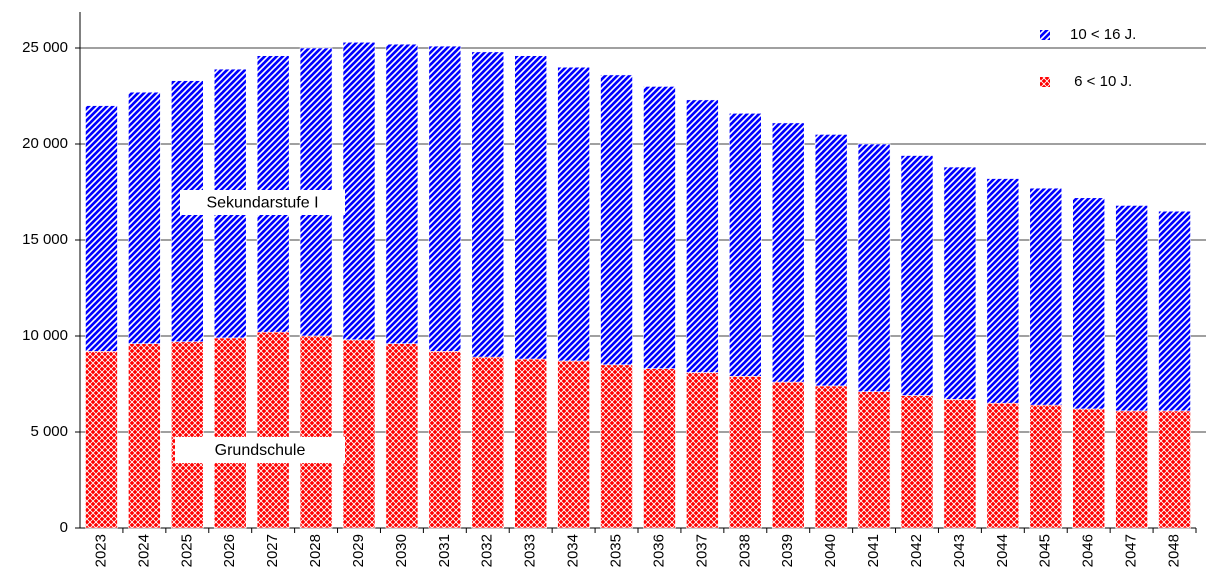 Image resolution: width=1206 pixels, height=581 pixels. Describe the element at coordinates (573, 550) in the screenshot. I see `x-tick-label: 2034` at that location.